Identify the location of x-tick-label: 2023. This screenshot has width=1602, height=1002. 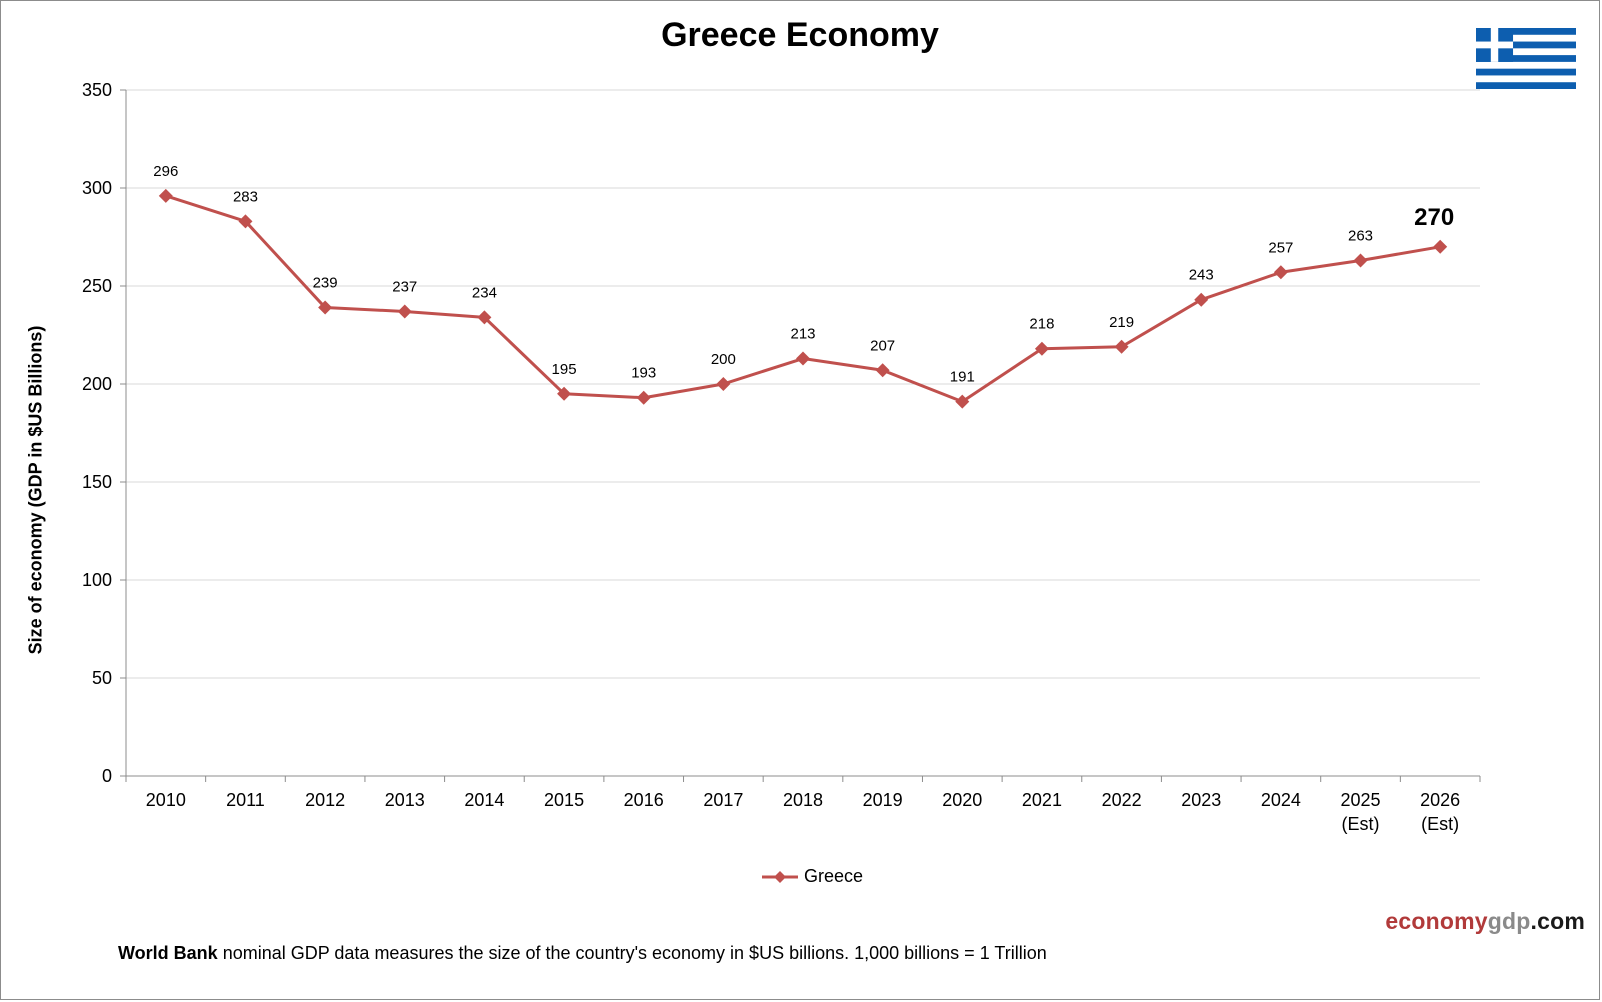
(1201, 800).